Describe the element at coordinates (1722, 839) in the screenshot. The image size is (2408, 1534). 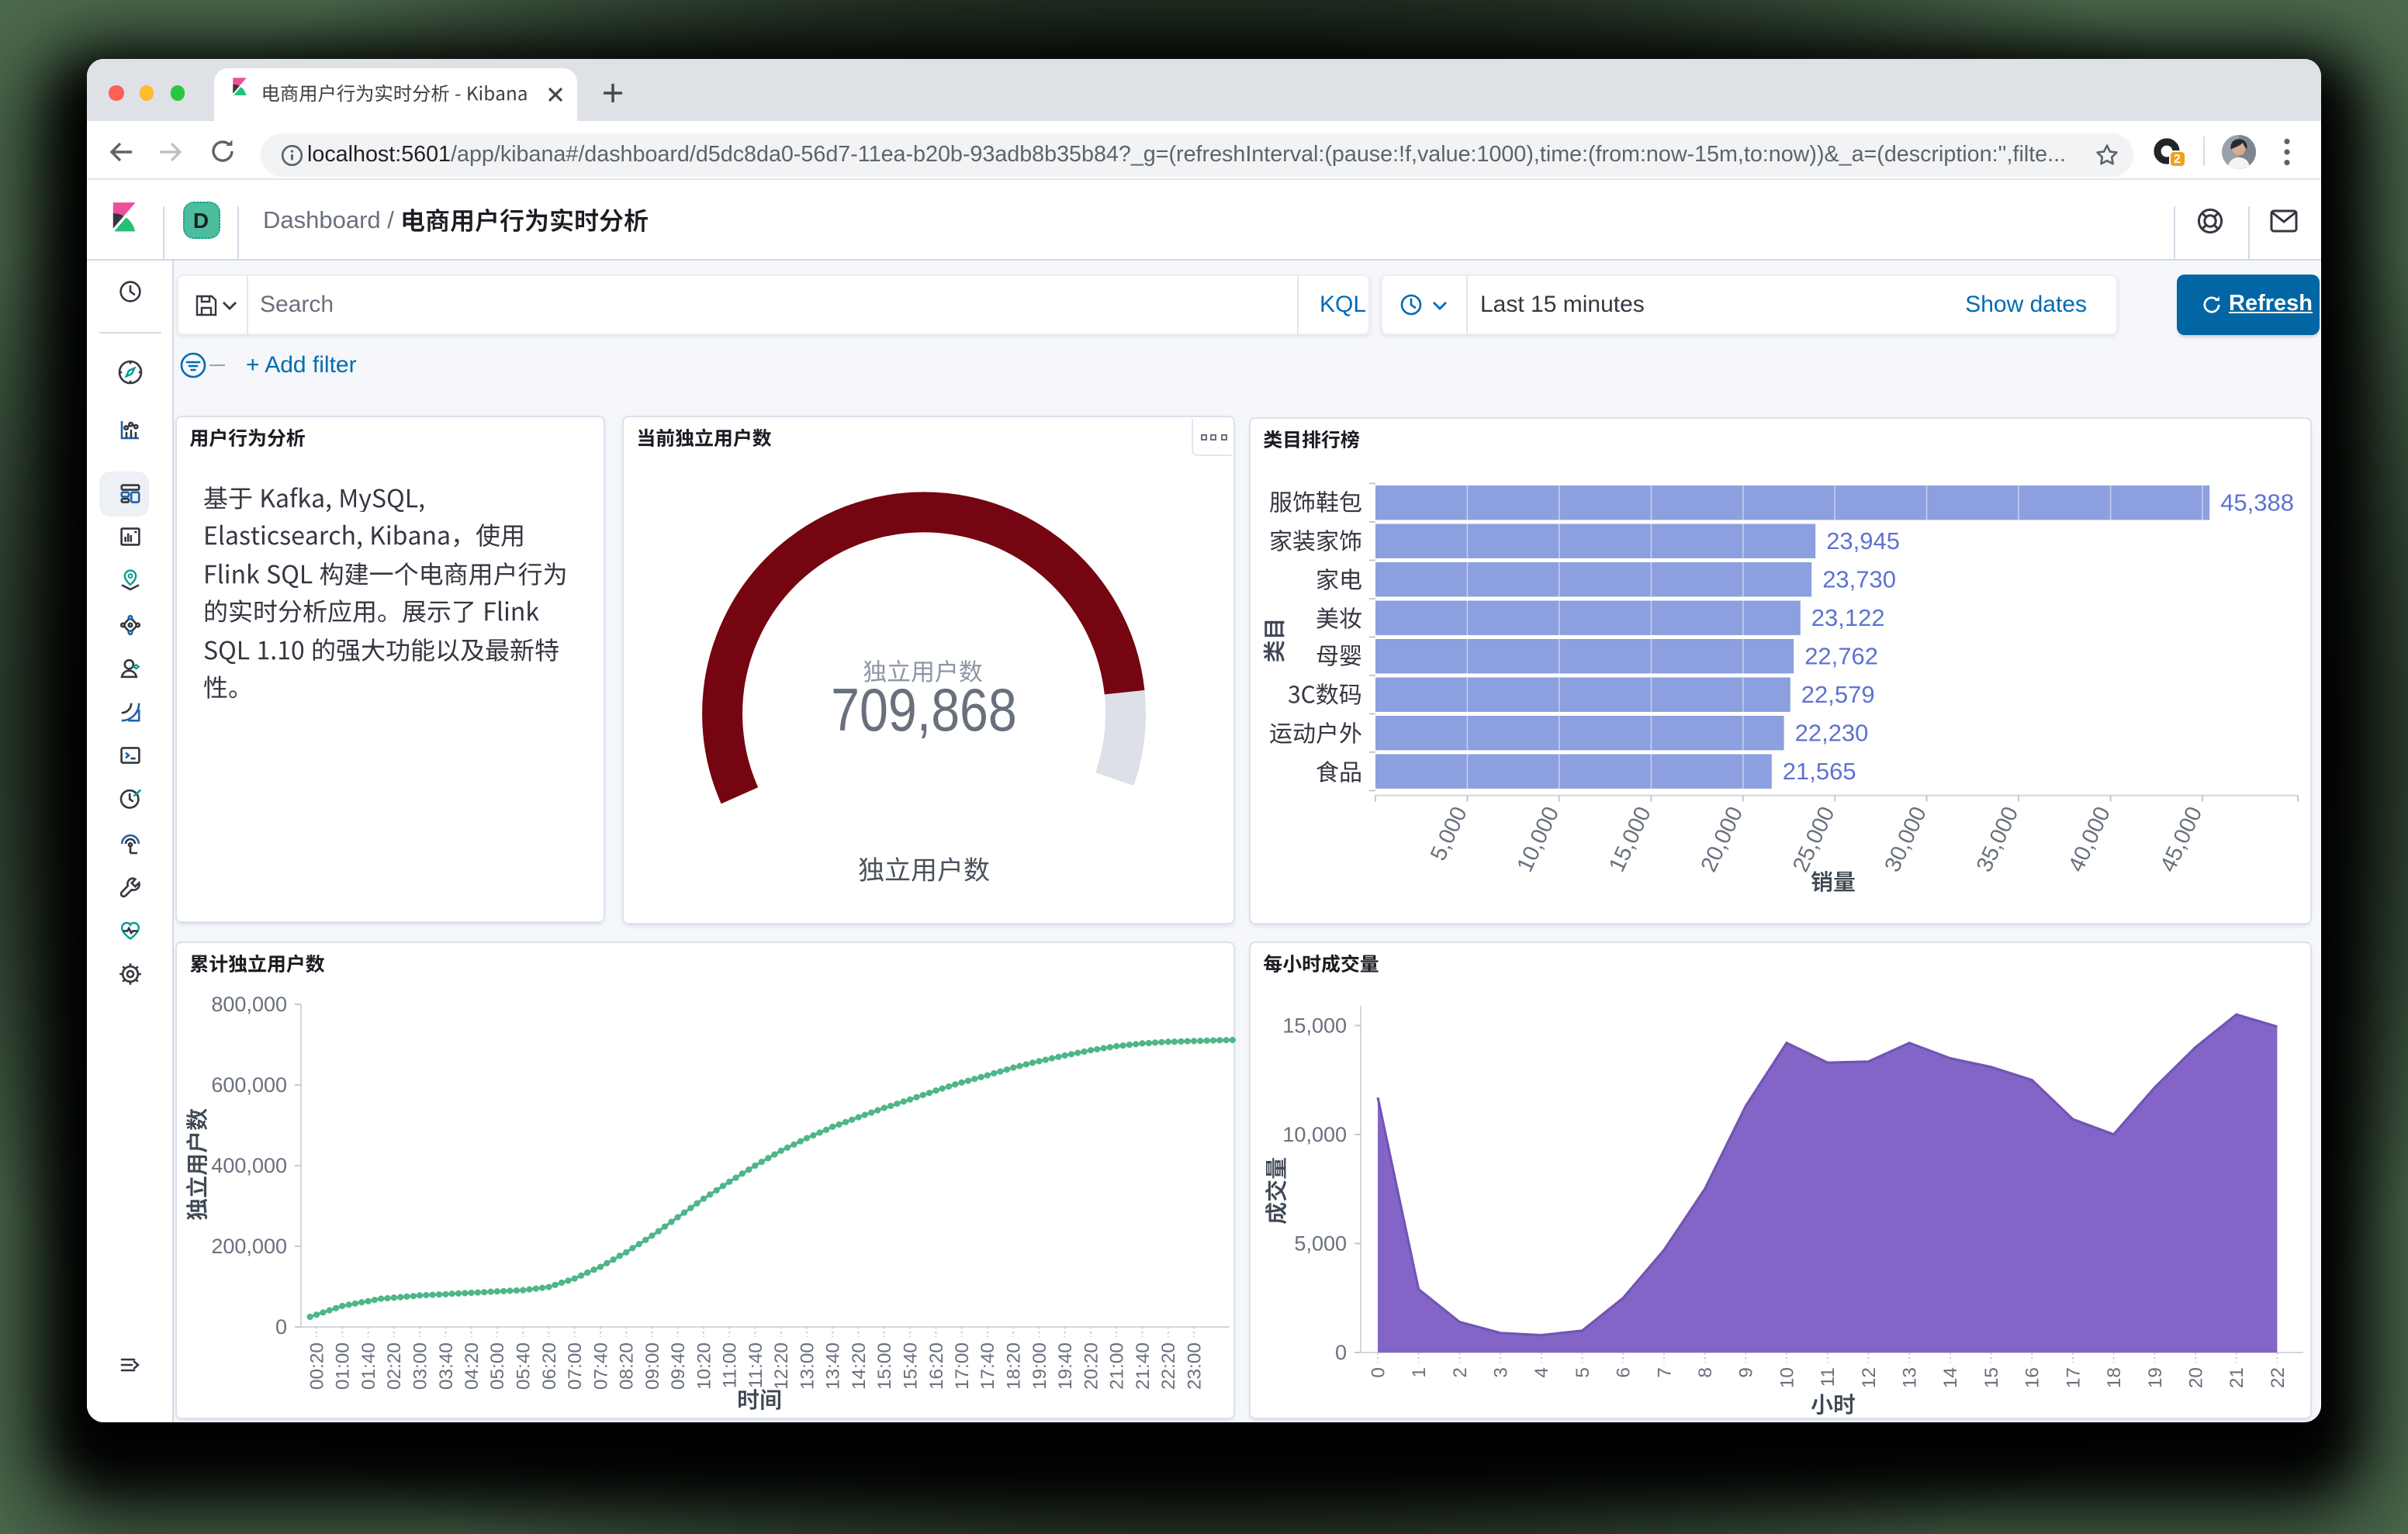
I see `svg-text: 20,000` at that location.